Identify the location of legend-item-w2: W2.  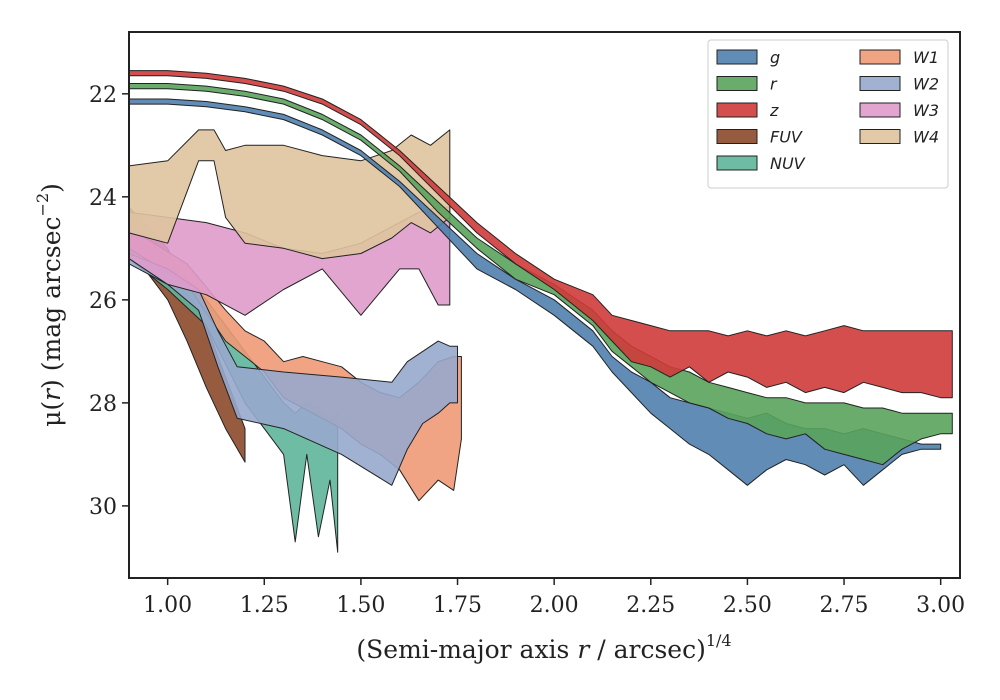
(899, 84).